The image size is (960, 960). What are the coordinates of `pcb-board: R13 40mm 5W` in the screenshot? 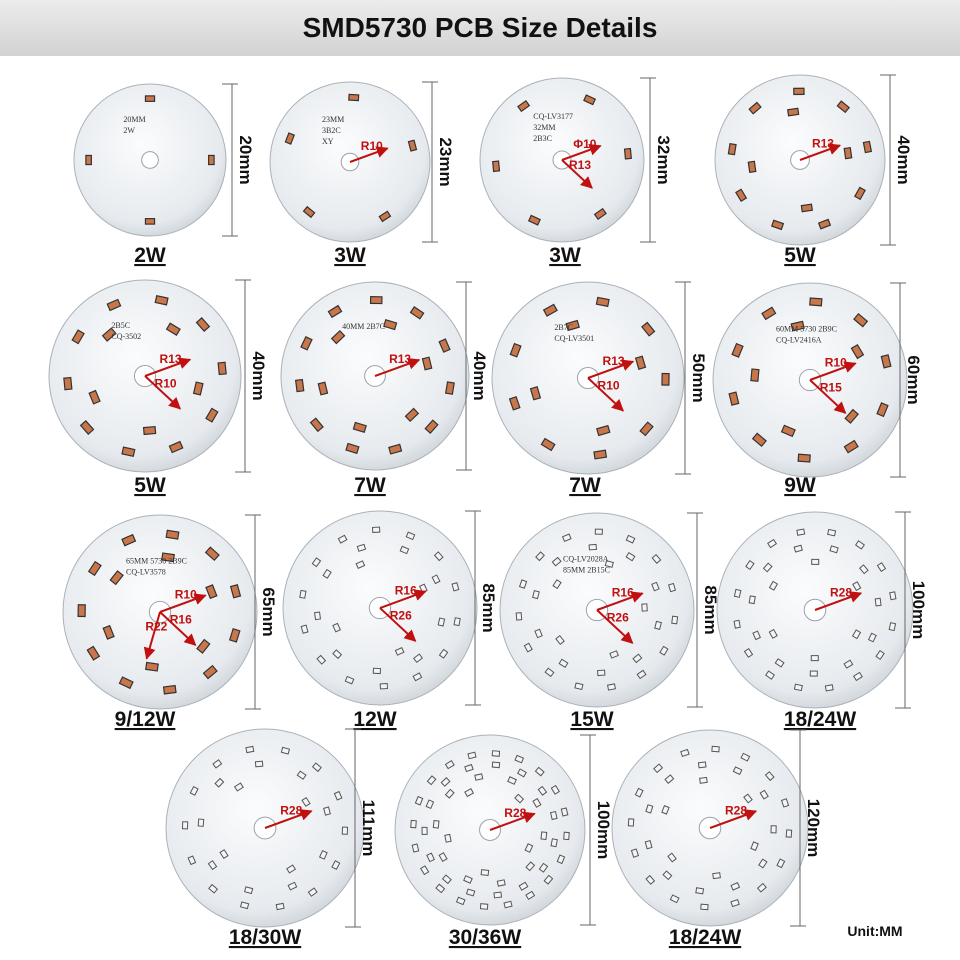 It's located at (813, 170).